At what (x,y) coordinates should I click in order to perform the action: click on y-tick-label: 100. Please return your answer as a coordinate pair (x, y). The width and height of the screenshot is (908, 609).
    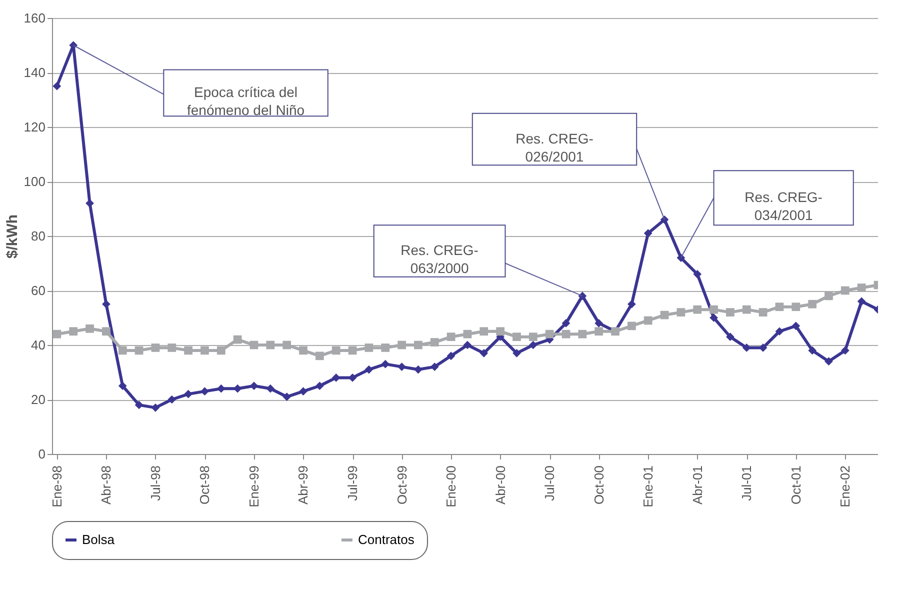
    Looking at the image, I should click on (35, 181).